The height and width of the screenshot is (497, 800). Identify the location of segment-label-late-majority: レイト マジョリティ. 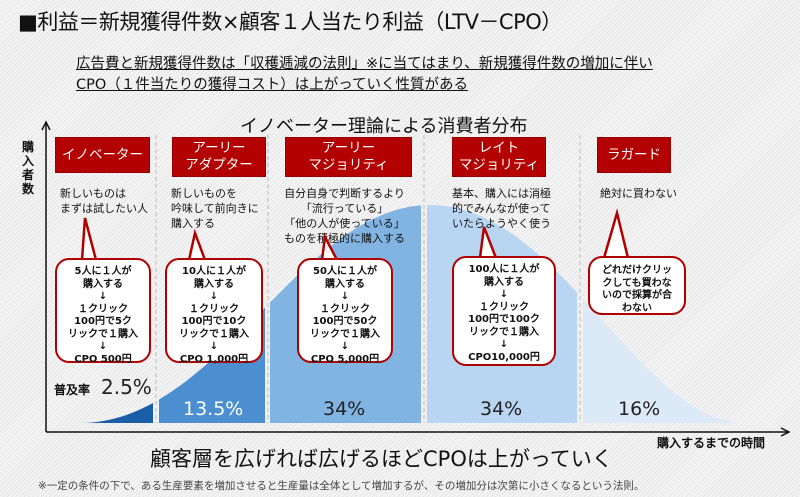
(499, 157).